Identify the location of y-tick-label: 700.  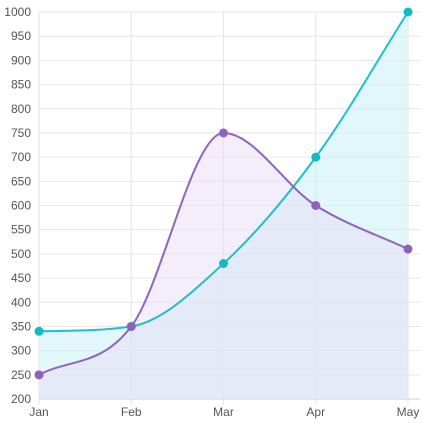
(21, 157).